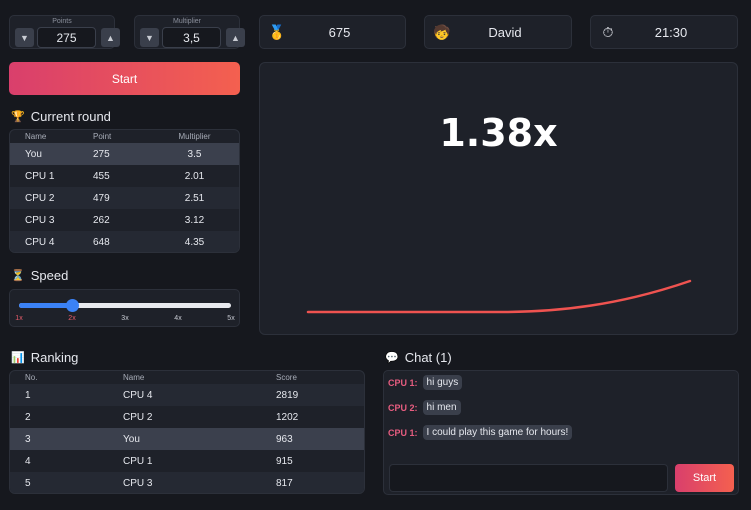 This screenshot has height=510, width=751. What do you see at coordinates (102, 136) in the screenshot?
I see `col-point: Point` at bounding box center [102, 136].